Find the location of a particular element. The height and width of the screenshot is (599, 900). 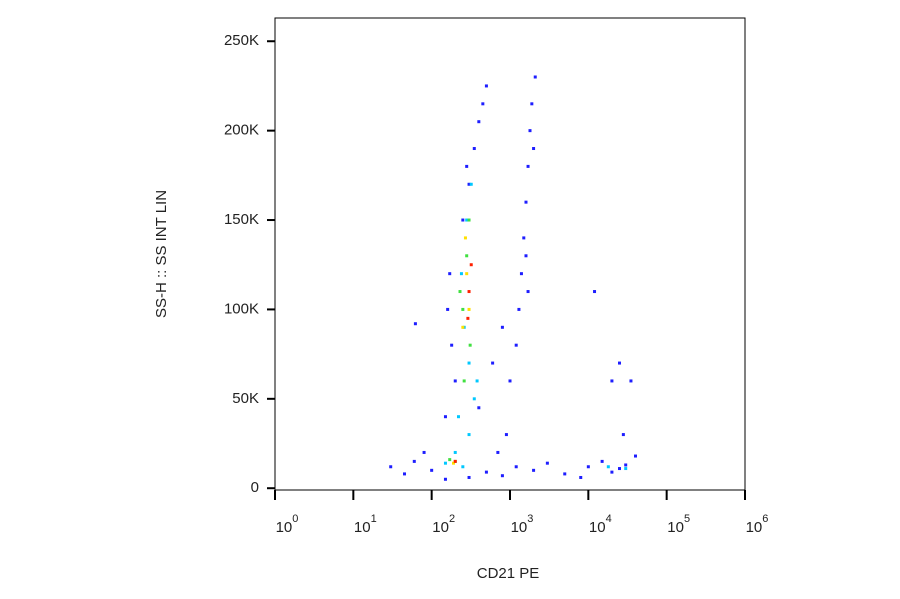

x-tick-exponent: 2 is located at coordinates (452, 519).